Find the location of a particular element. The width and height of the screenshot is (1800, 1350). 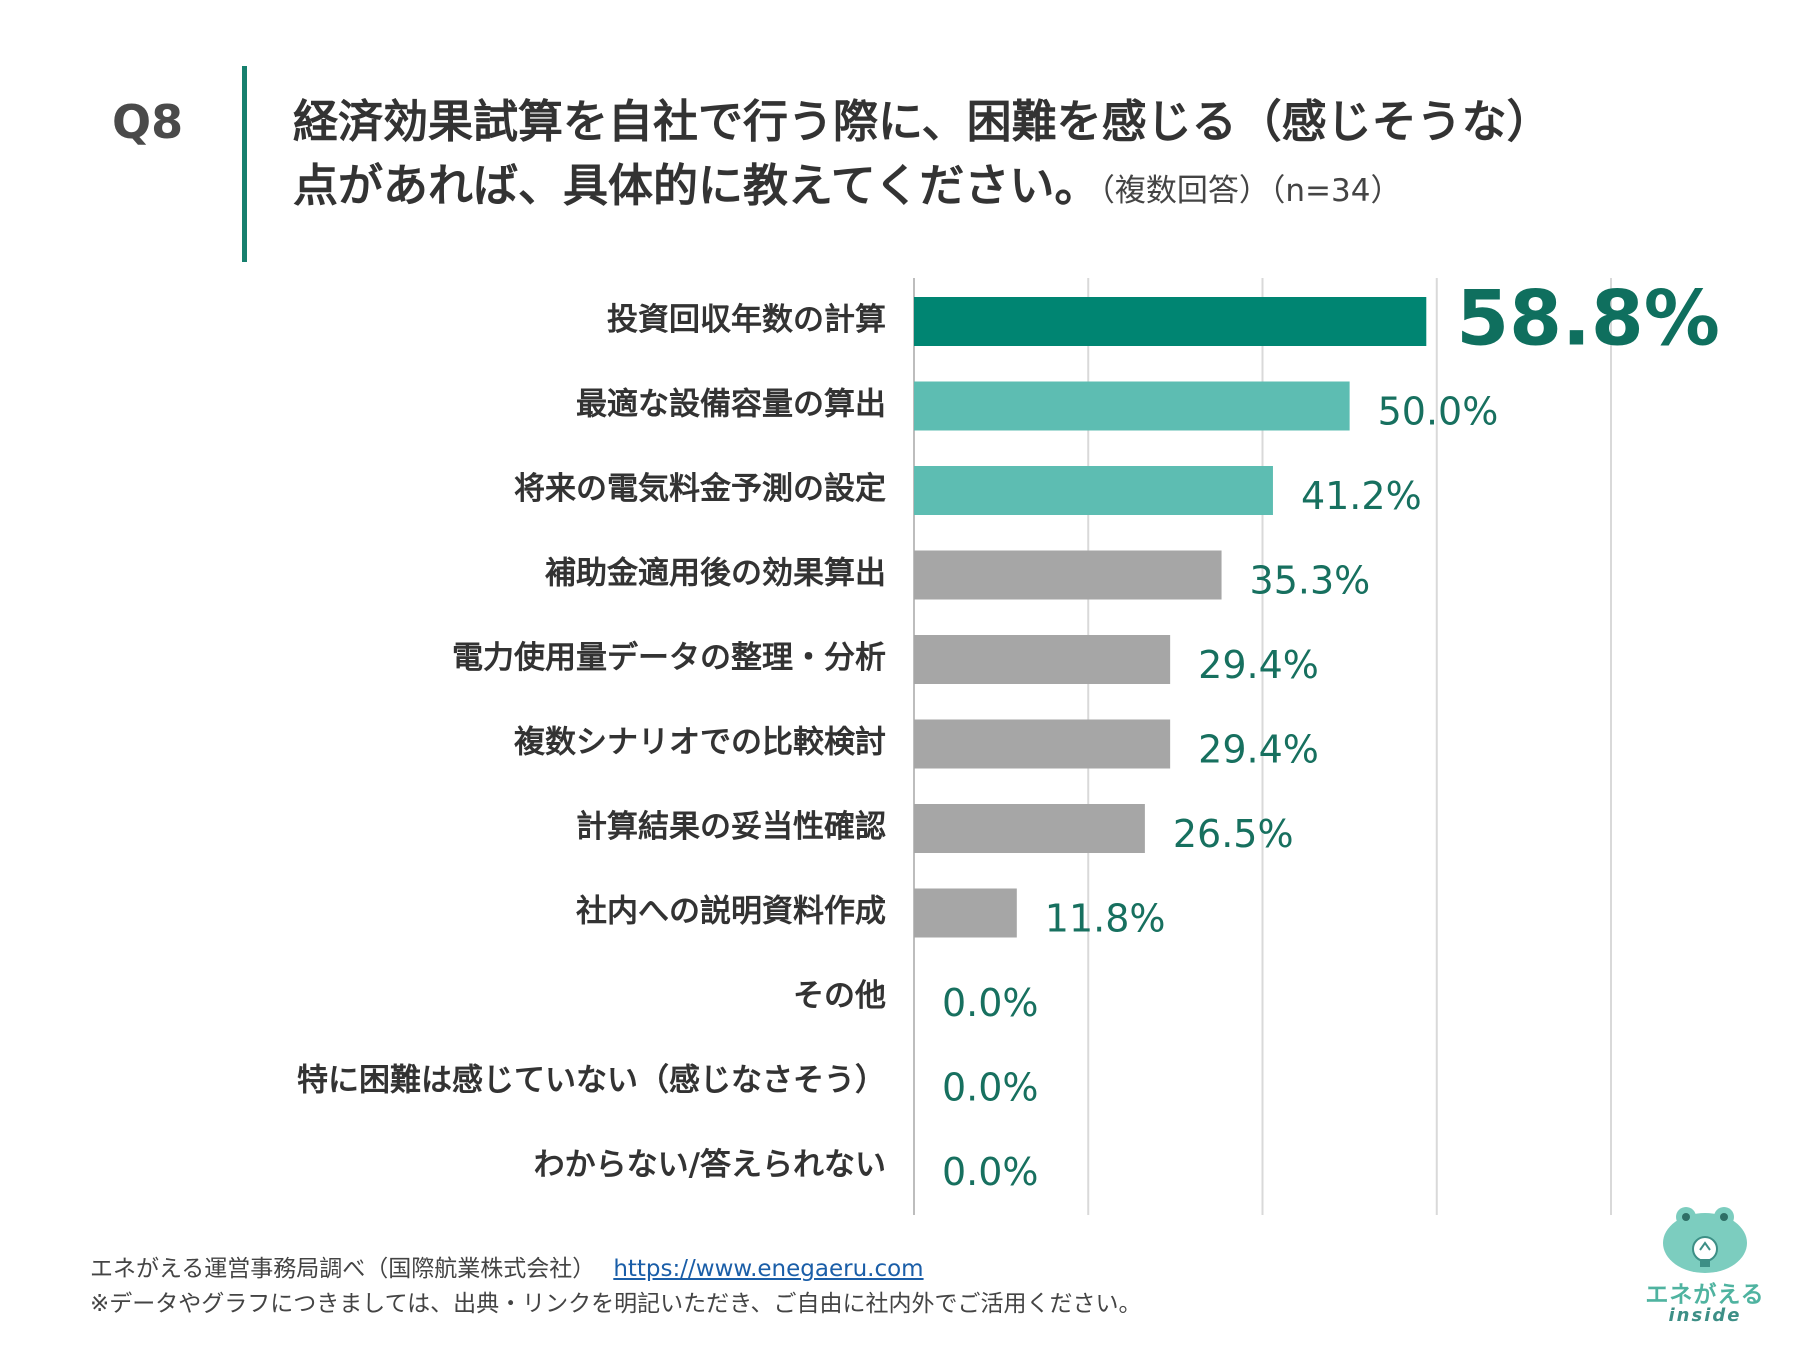

title-line-2: 点があれば、具体的に教えてください。（複数回答）（n=34） is located at coordinates (1013, 188).